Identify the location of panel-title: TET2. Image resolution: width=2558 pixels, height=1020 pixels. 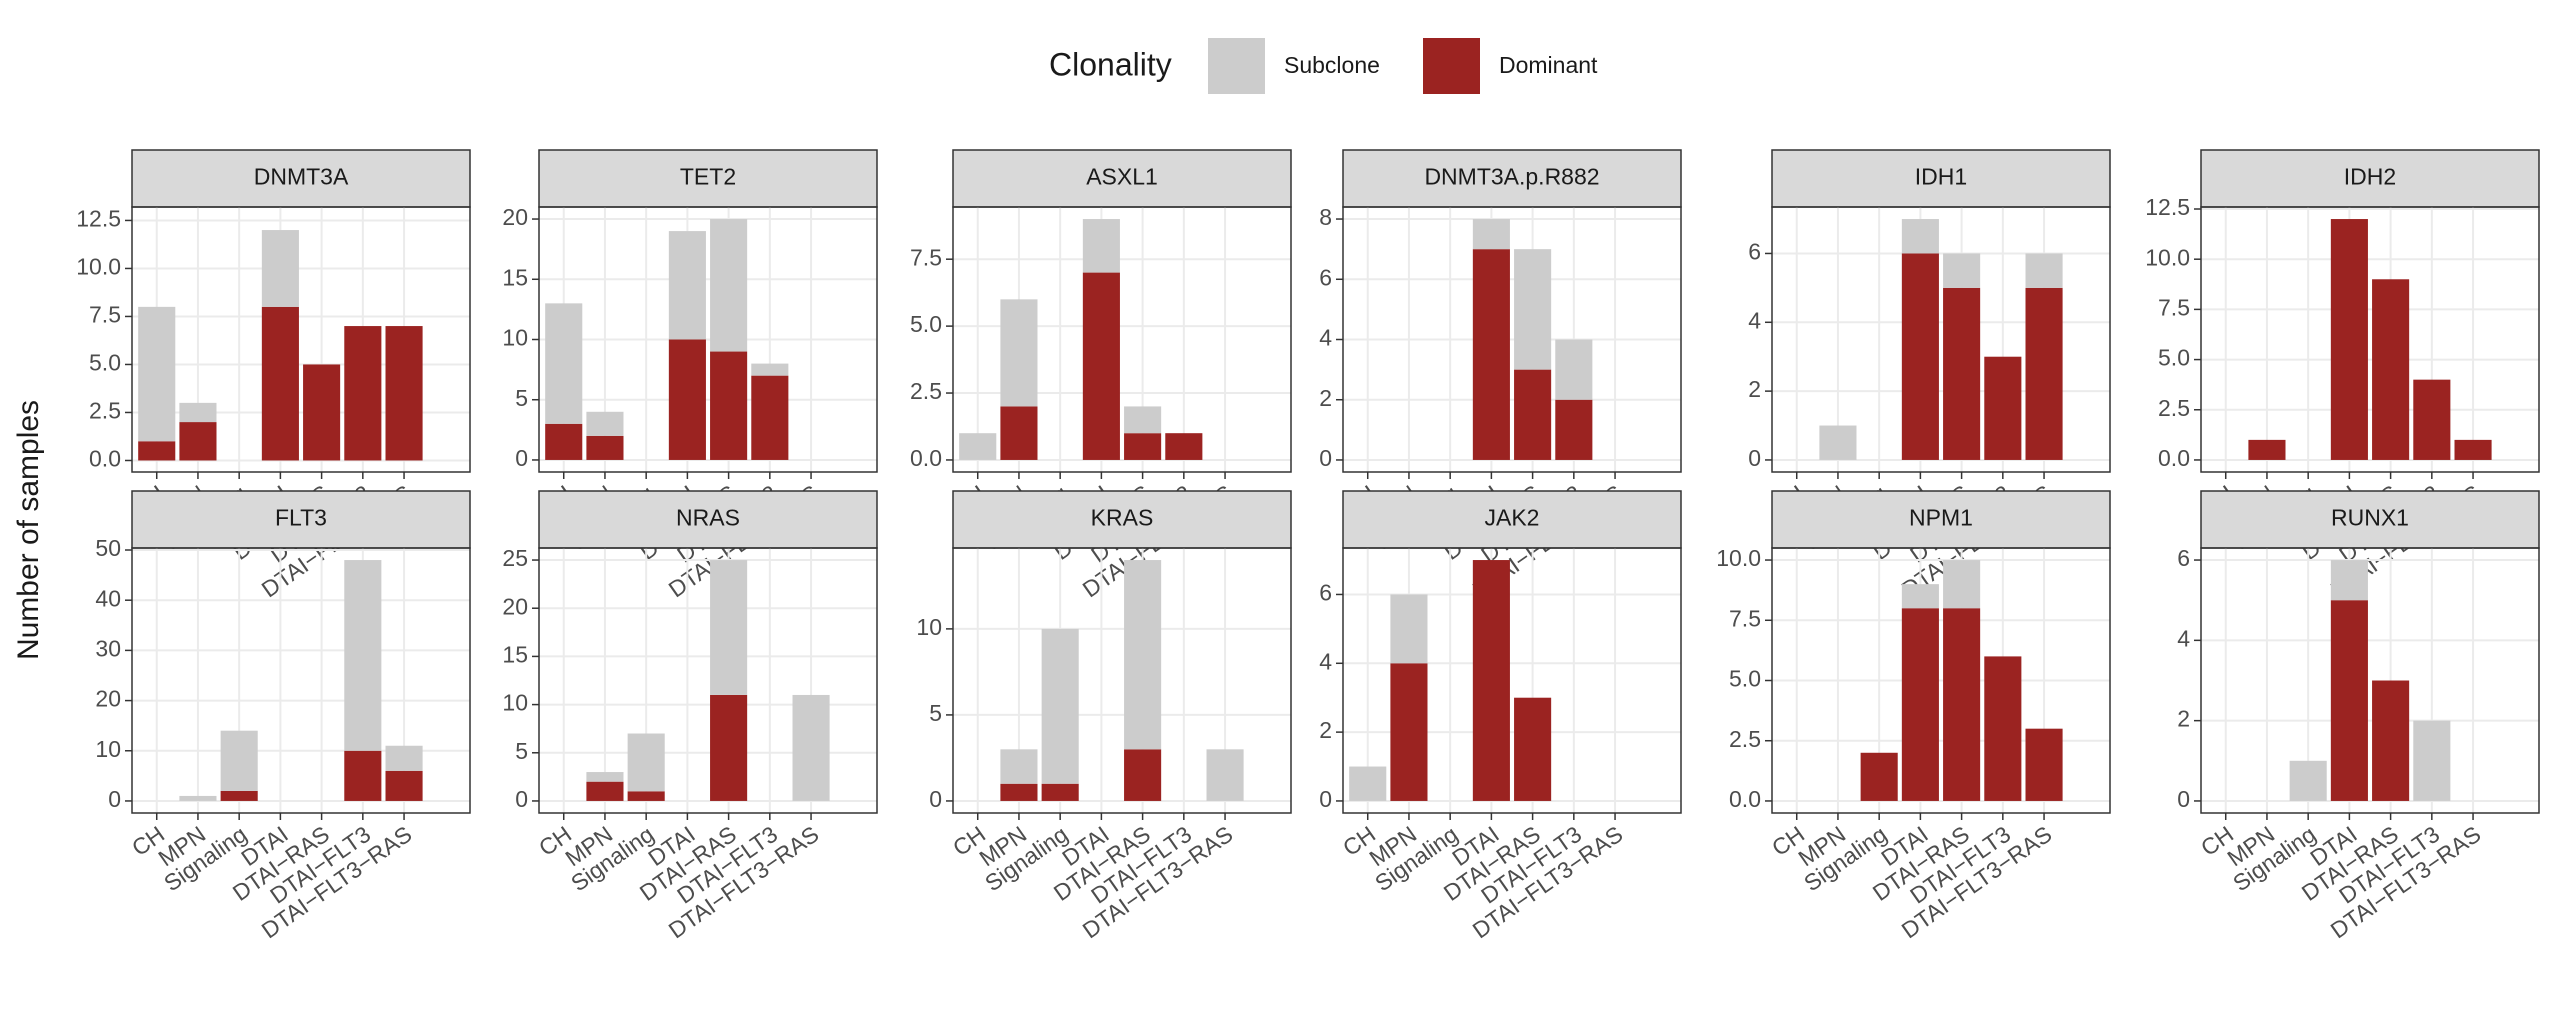
(708, 177).